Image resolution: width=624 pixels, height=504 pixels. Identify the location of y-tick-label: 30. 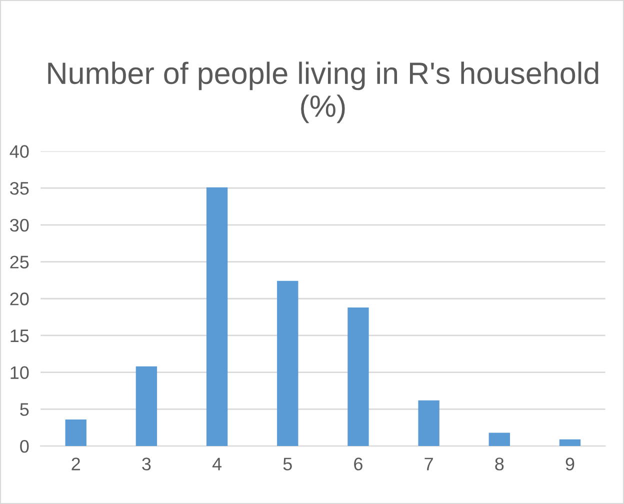
(19, 225).